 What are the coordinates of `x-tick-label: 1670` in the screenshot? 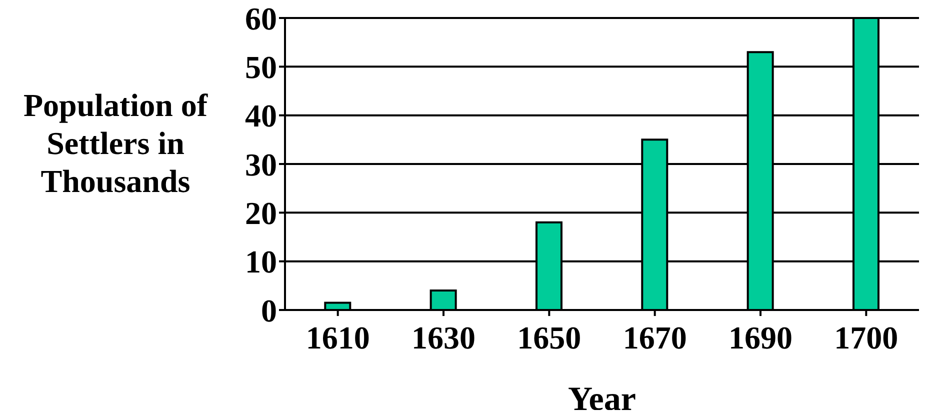 It's located at (654, 338).